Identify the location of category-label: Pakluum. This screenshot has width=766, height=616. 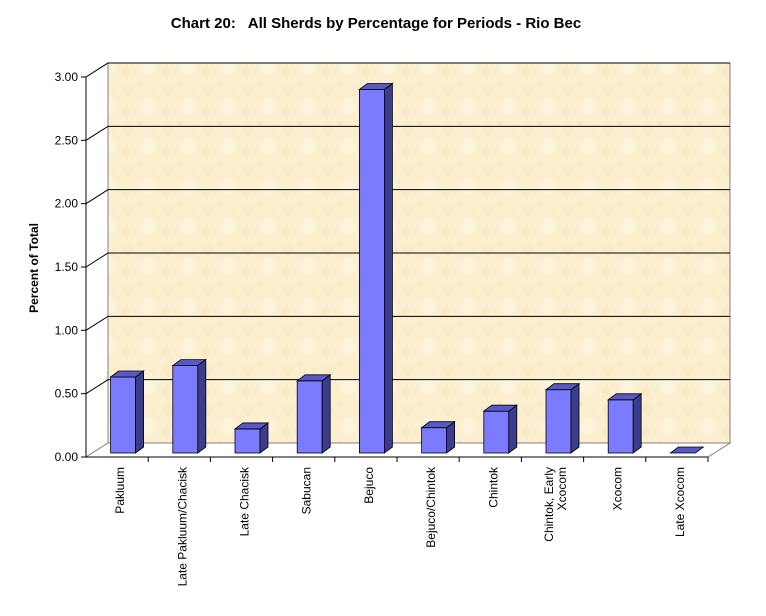
(120, 490).